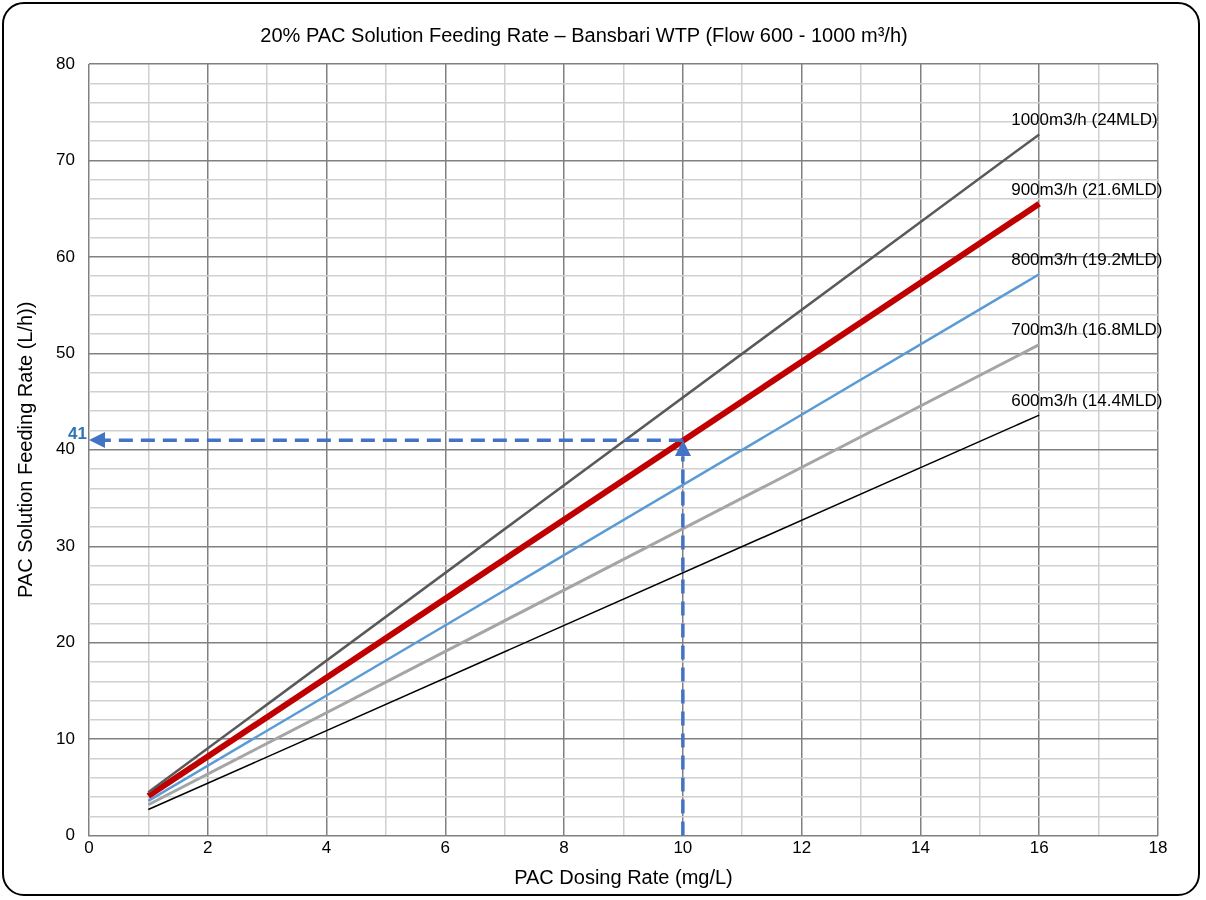 Image resolution: width=1206 pixels, height=900 pixels. I want to click on x-tick-label: 14, so click(920, 848).